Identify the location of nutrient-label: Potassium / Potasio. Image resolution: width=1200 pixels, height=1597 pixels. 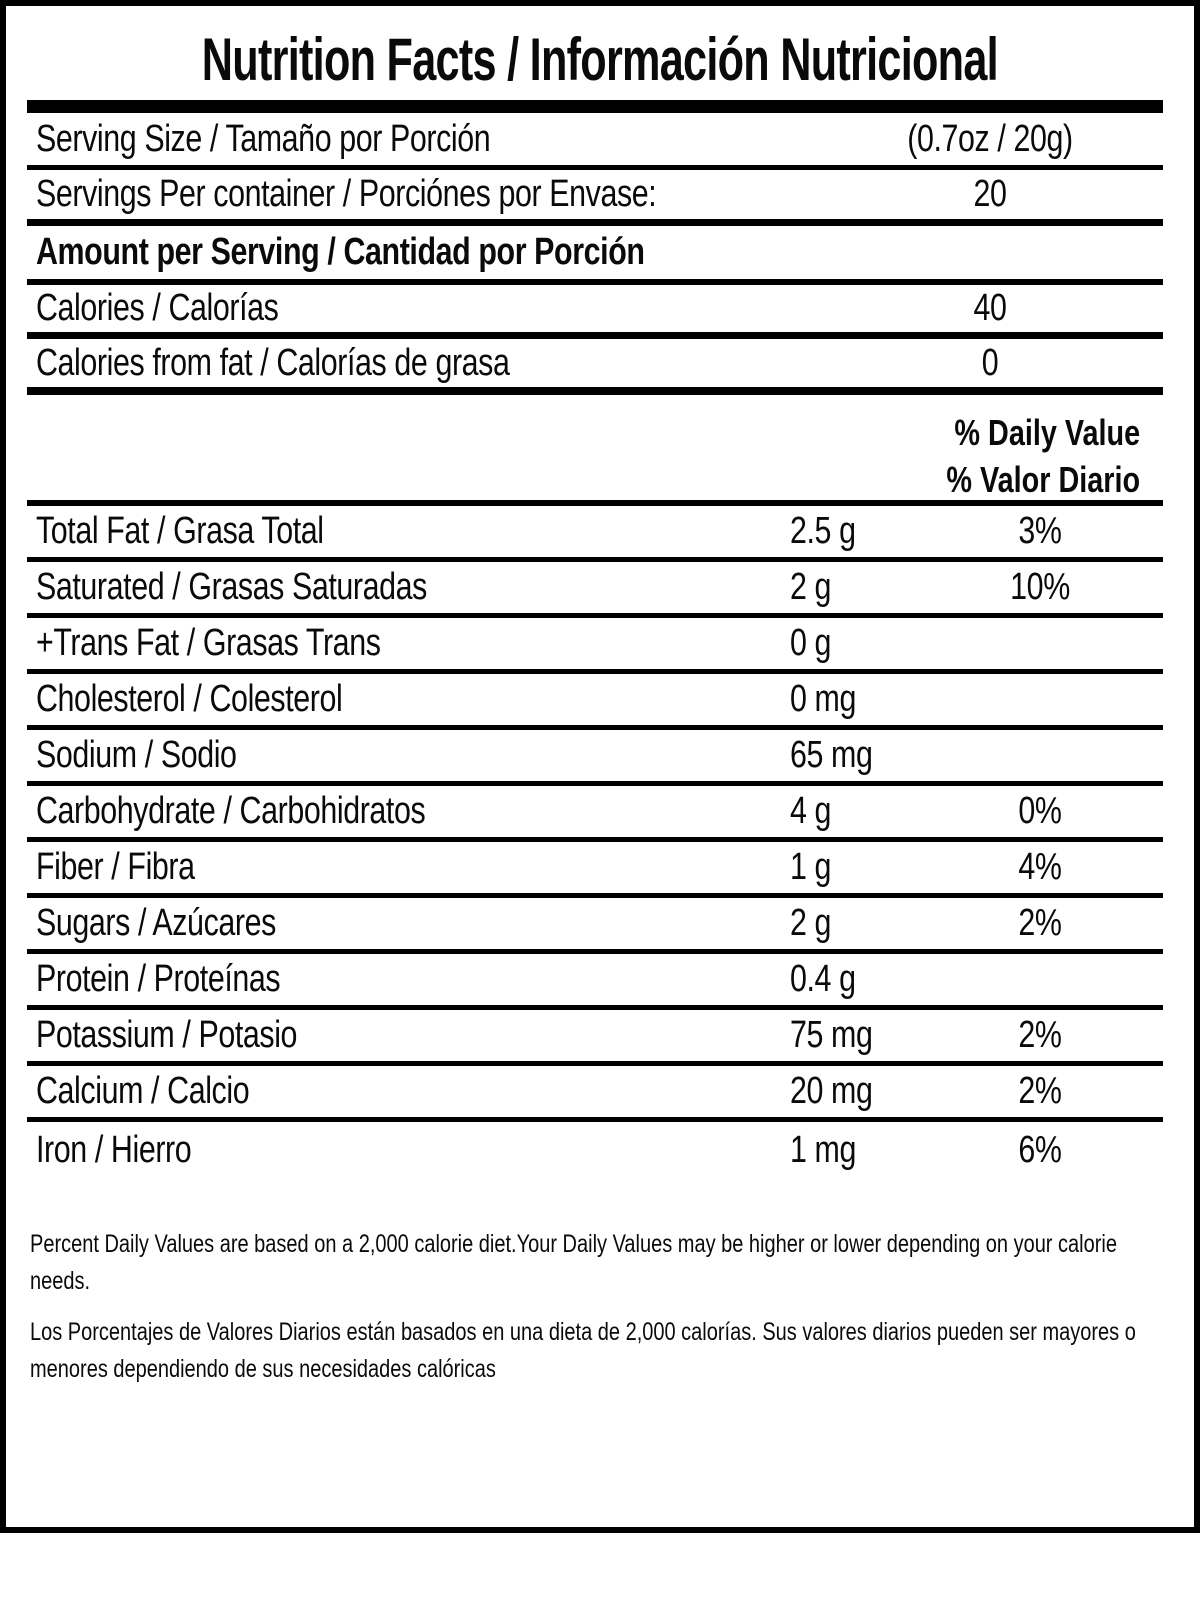
(167, 1035).